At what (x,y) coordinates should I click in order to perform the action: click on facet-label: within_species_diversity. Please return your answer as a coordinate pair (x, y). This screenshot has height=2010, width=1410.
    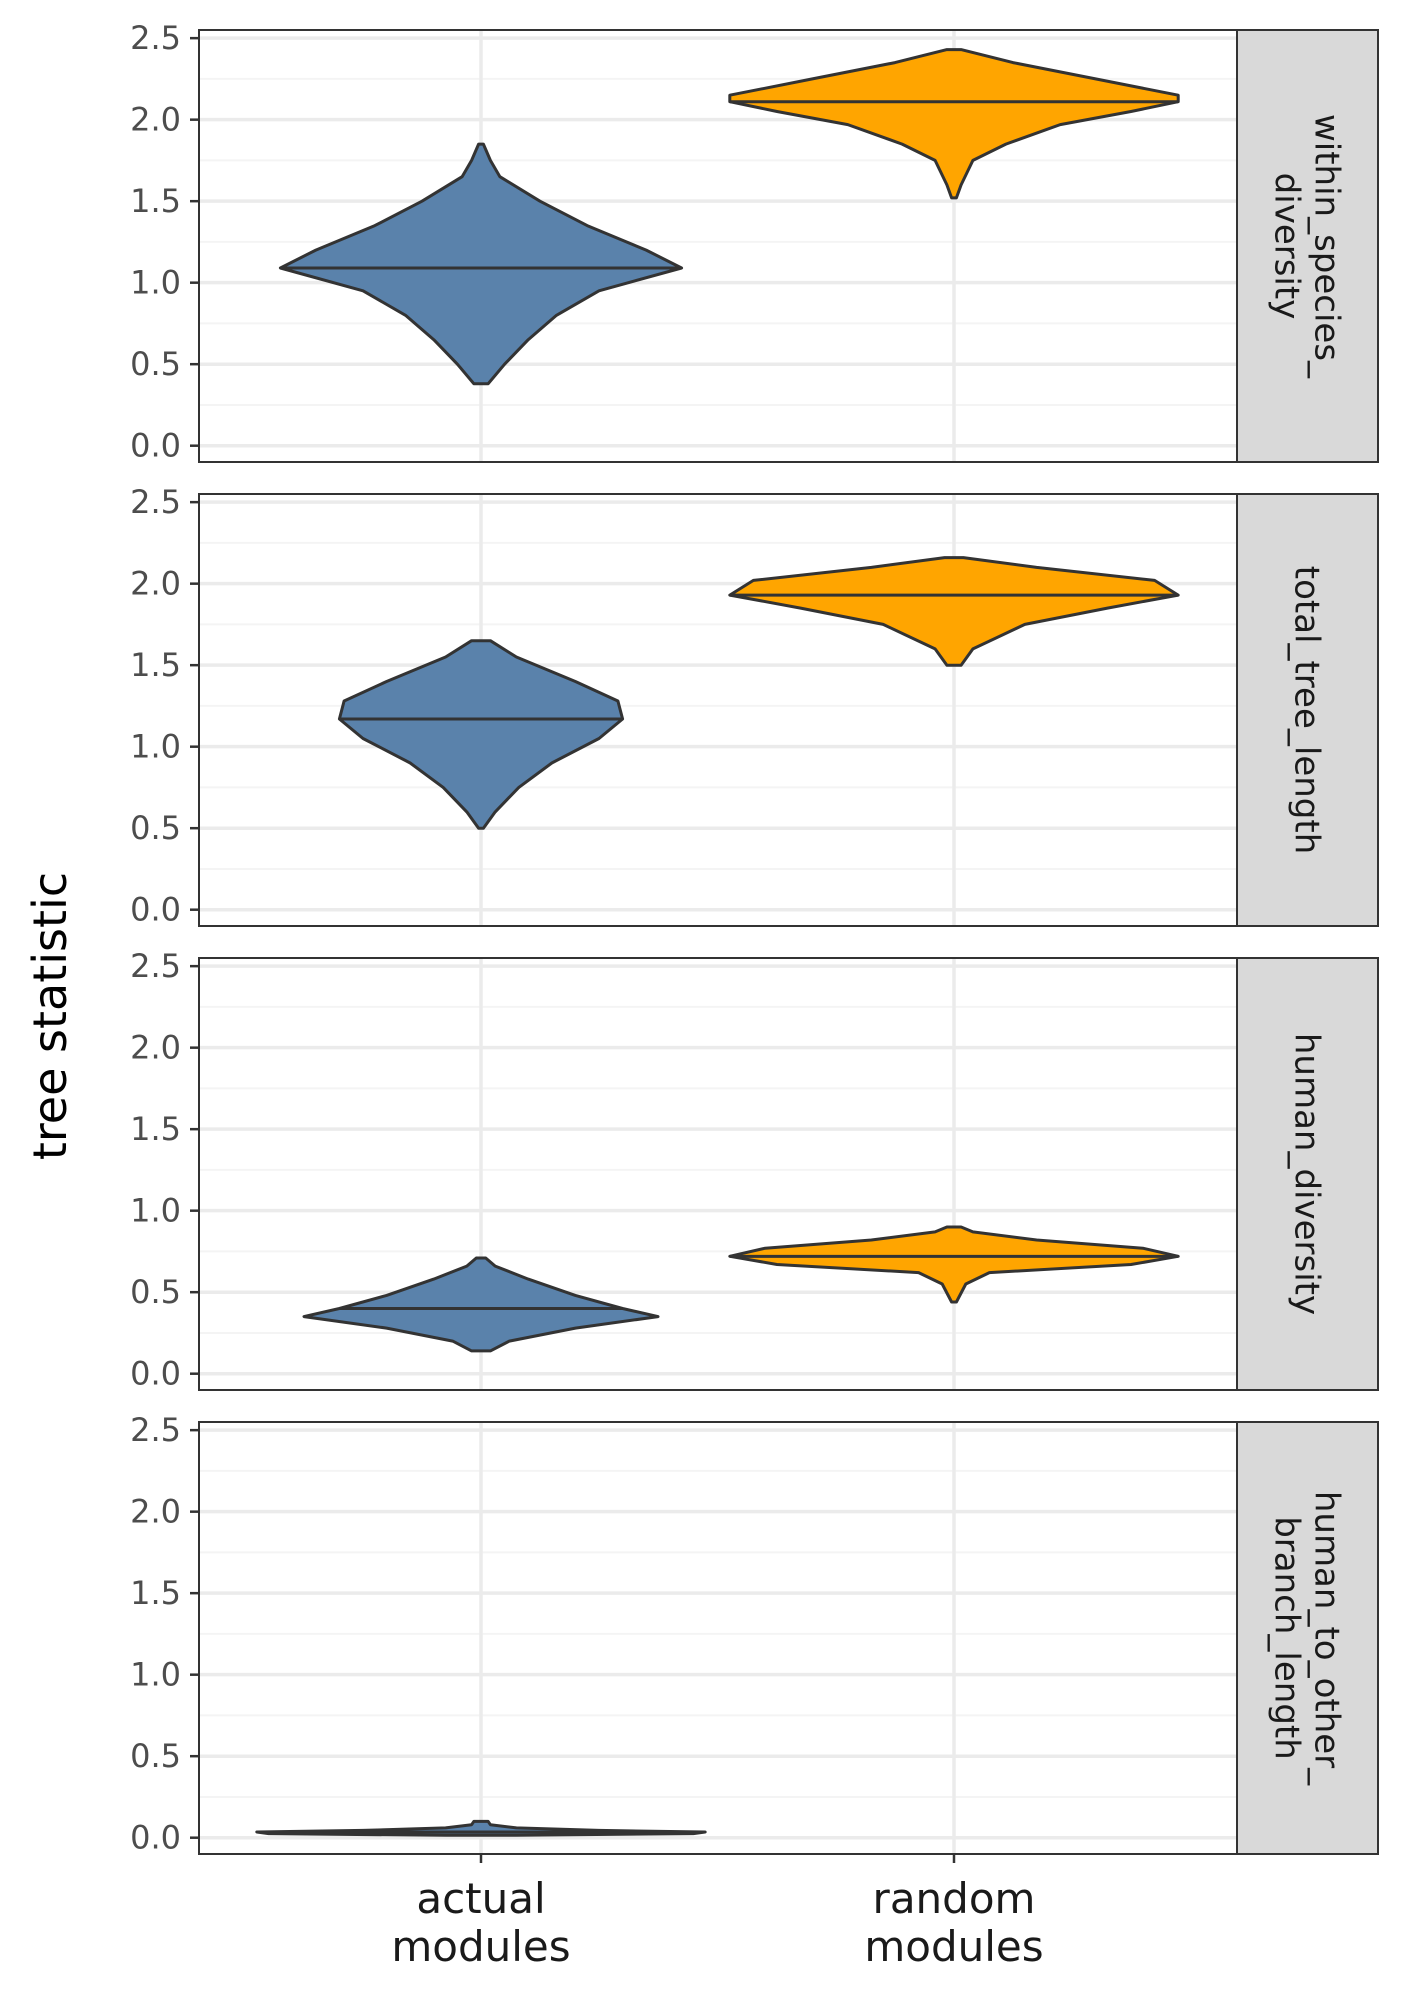
    Looking at the image, I should click on (1307, 246).